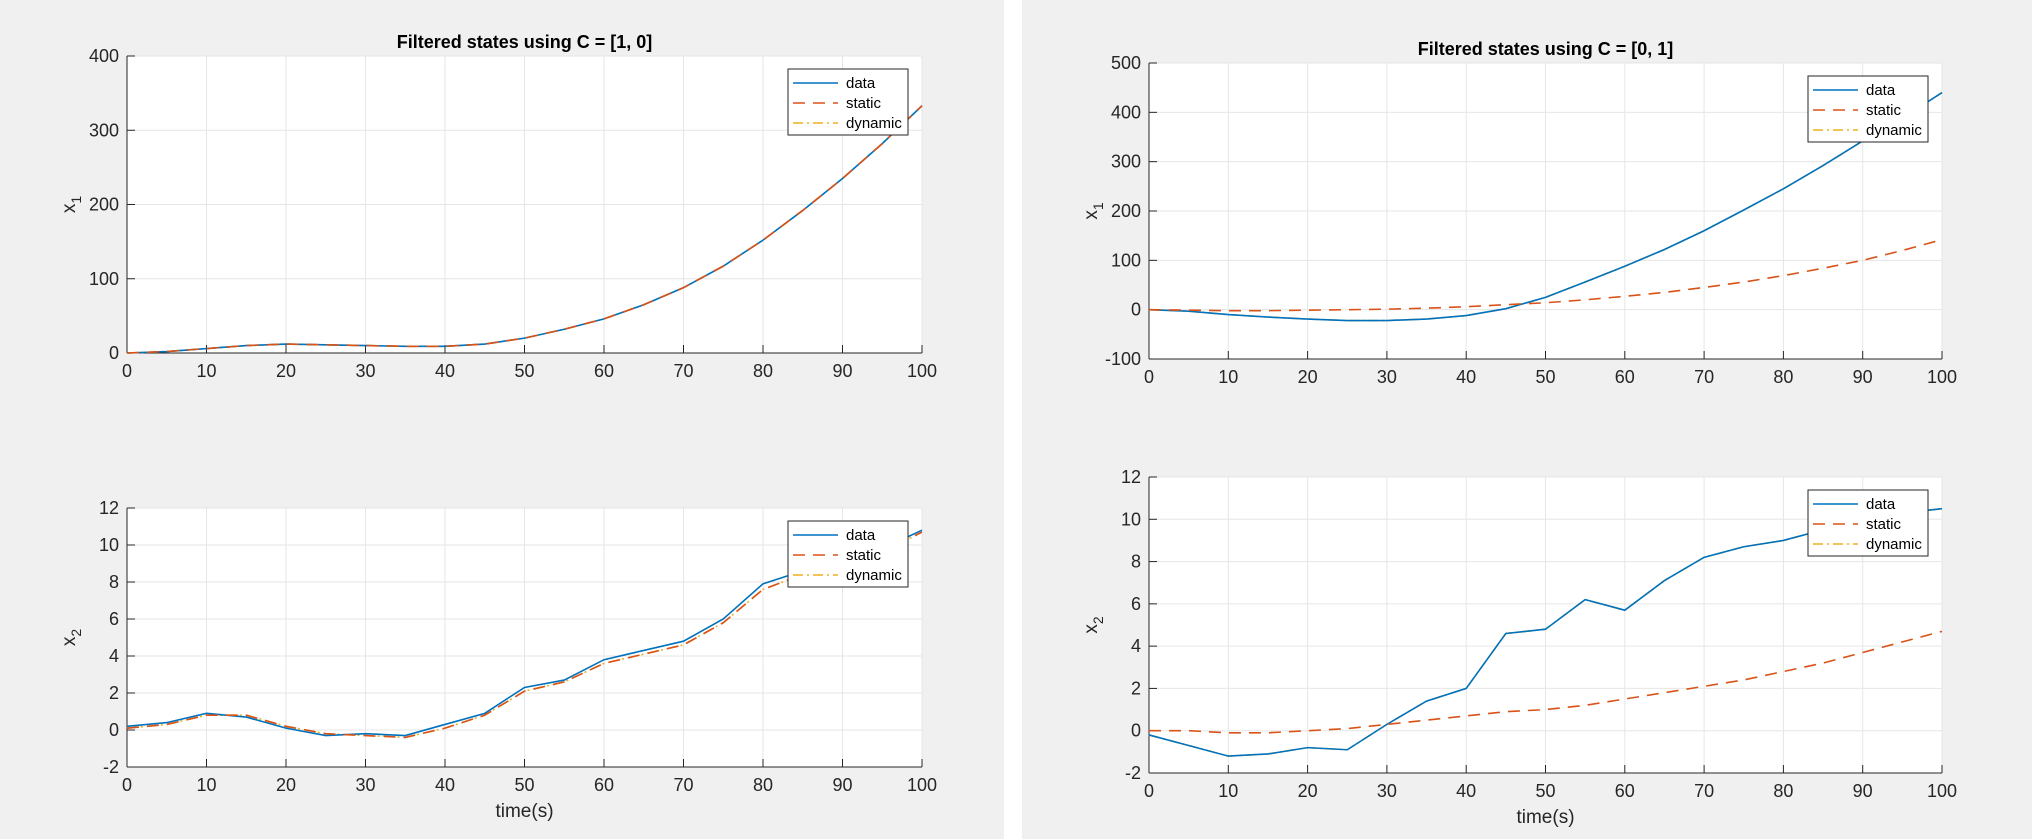  What do you see at coordinates (1131, 477) in the screenshot?
I see `y-tick-label: 12` at bounding box center [1131, 477].